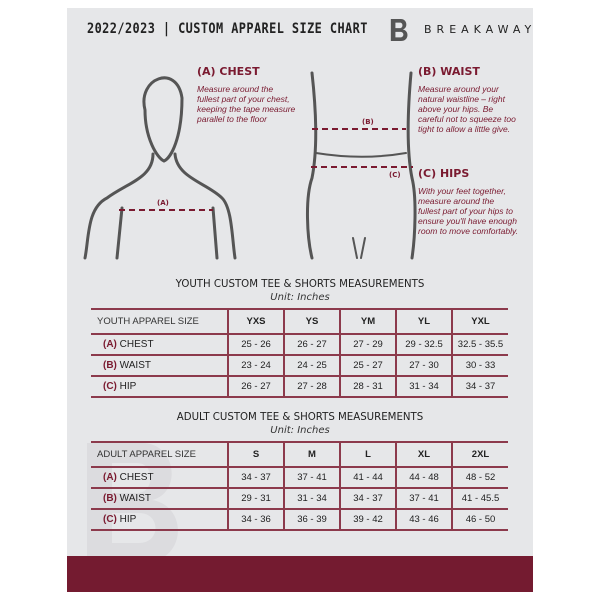 Image resolution: width=600 pixels, height=600 pixels. What do you see at coordinates (255, 365) in the screenshot?
I see `table-cell: 23 - 24` at bounding box center [255, 365].